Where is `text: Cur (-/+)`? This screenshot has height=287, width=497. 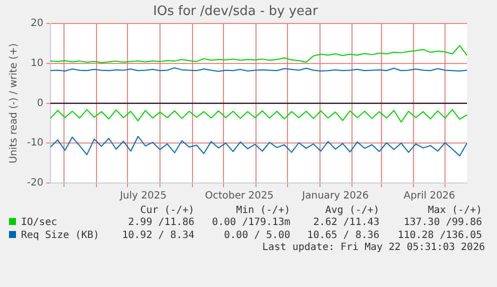
text: Cur (-/+) is located at coordinates (167, 210).